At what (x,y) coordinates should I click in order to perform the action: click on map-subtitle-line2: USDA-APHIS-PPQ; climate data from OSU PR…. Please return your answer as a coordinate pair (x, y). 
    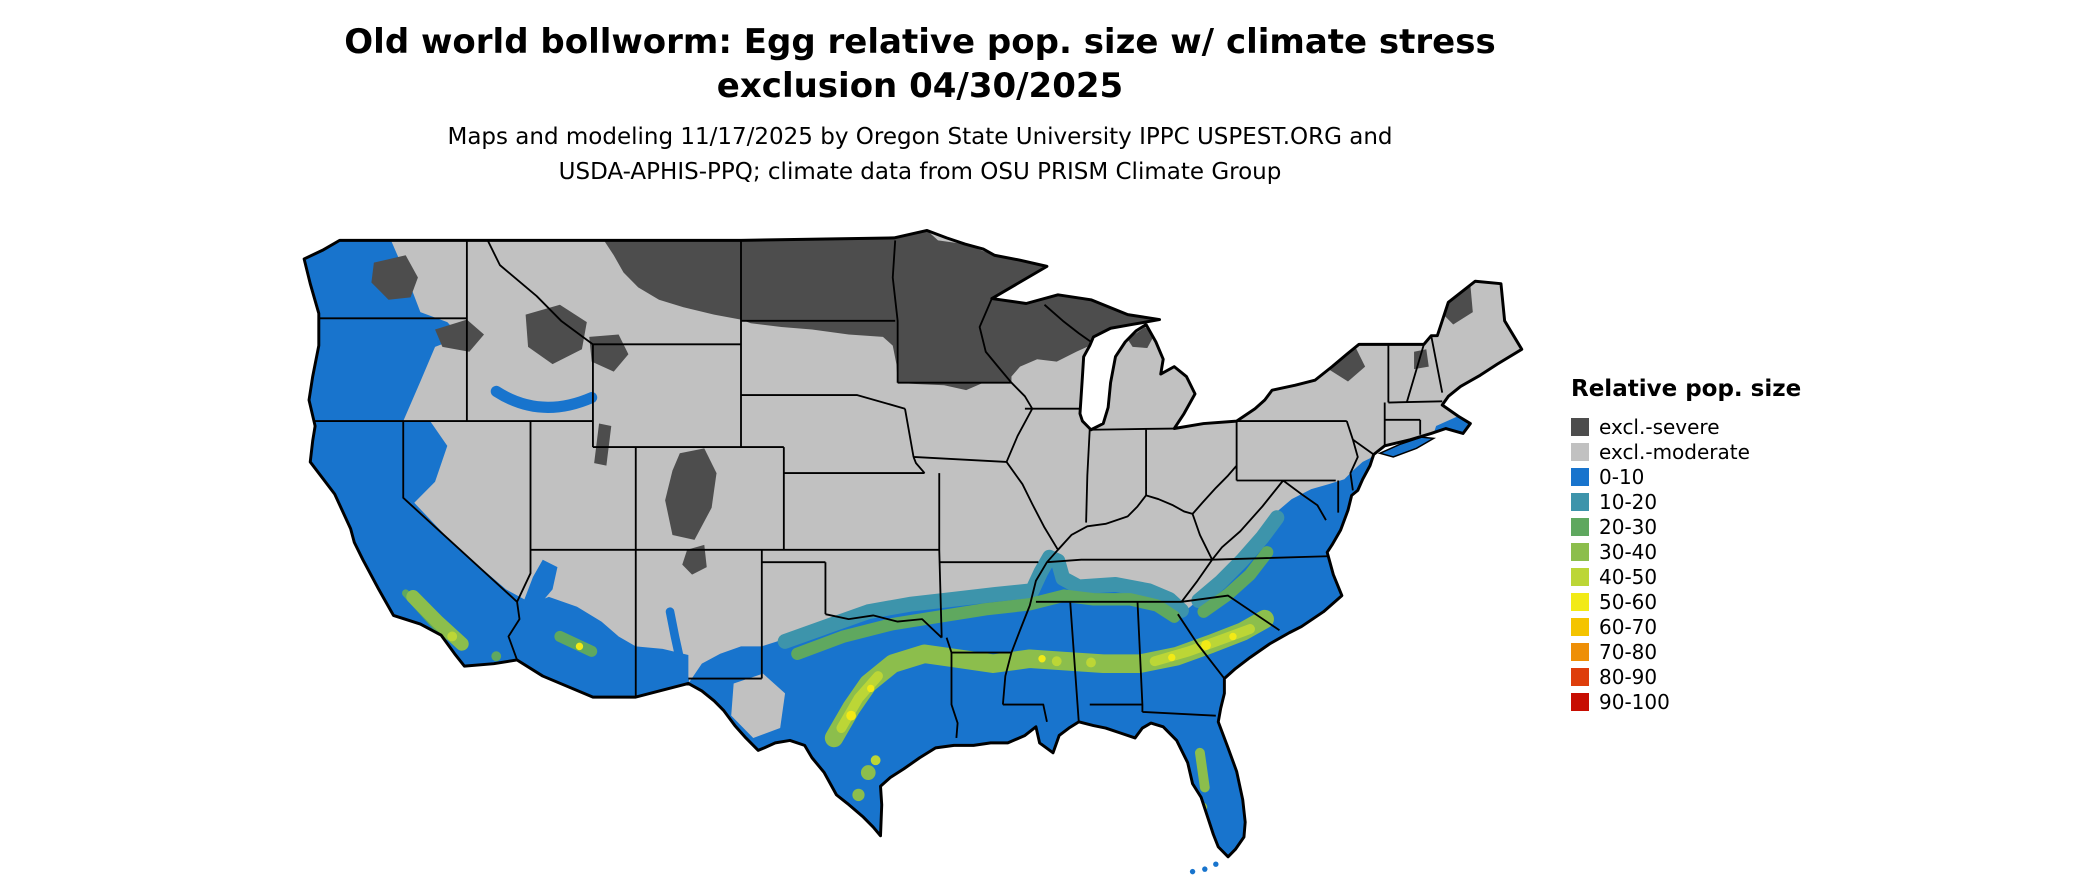
    Looking at the image, I should click on (920, 171).